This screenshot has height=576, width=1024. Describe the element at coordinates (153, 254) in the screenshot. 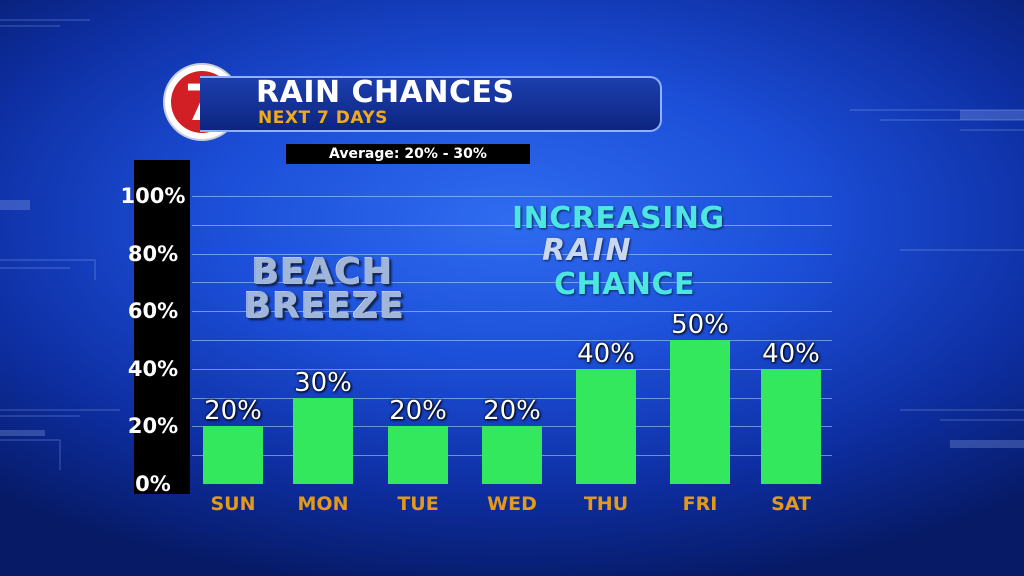

I see `y-tick-label: 80%` at that location.